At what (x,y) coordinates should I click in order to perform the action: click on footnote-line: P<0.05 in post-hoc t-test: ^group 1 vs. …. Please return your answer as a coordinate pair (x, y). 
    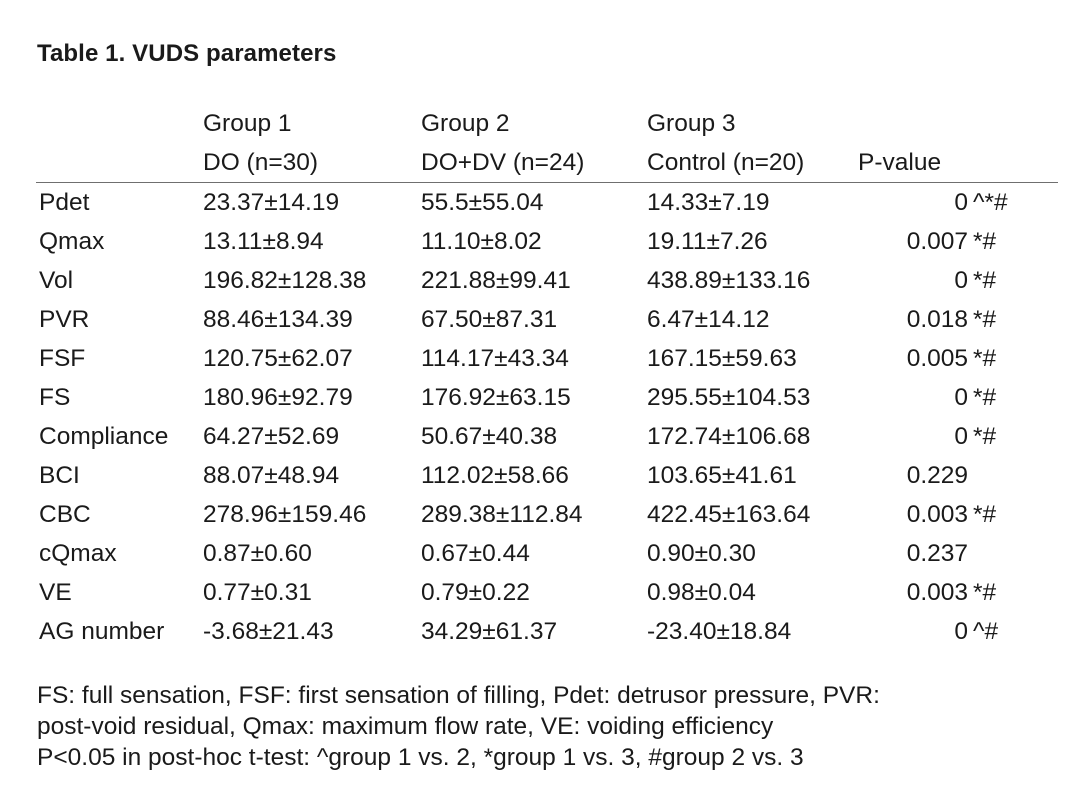
    Looking at the image, I should click on (420, 757).